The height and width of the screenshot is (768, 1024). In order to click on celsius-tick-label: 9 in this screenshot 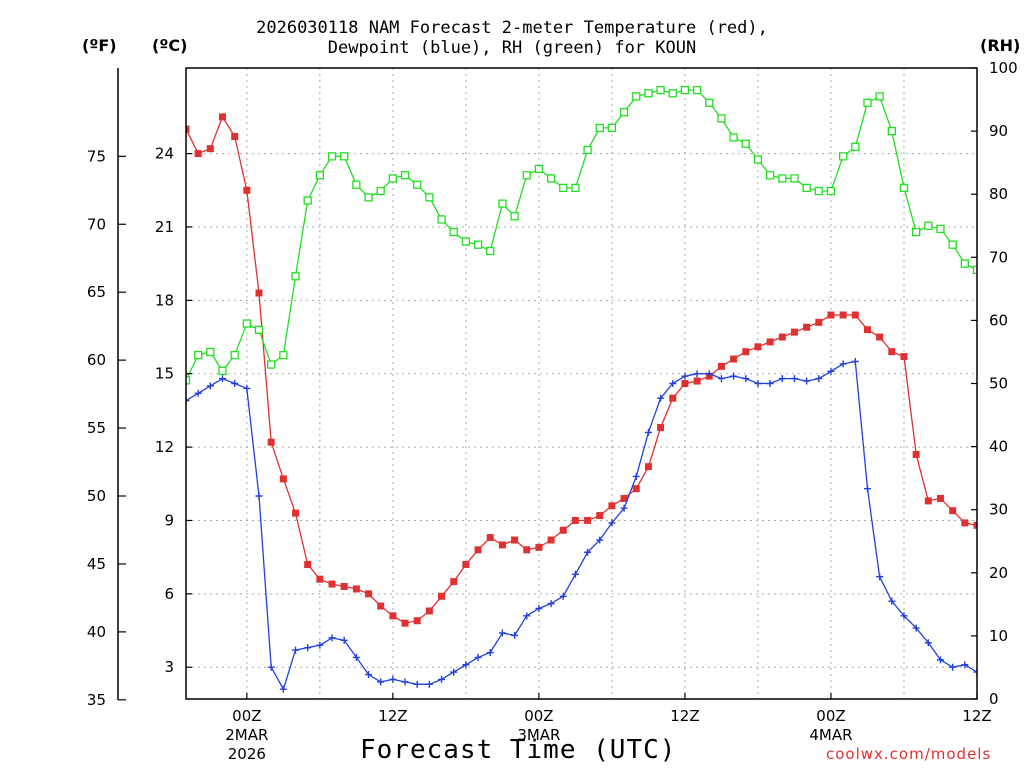, I will do `click(169, 520)`.